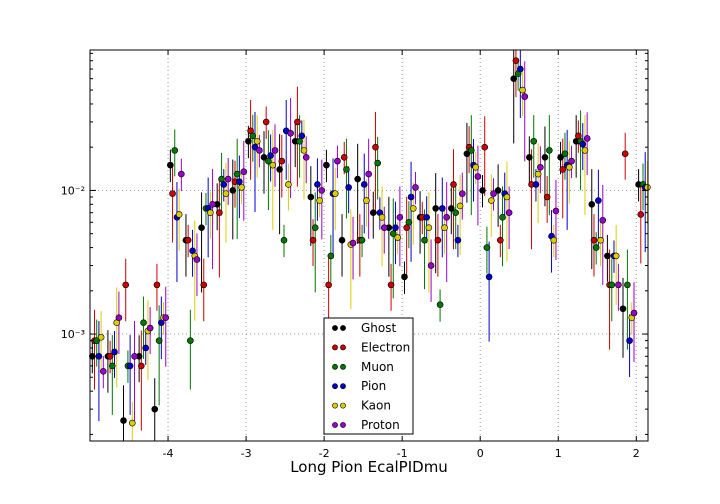 The image size is (720, 504). I want to click on x-tick-label: -2, so click(324, 453).